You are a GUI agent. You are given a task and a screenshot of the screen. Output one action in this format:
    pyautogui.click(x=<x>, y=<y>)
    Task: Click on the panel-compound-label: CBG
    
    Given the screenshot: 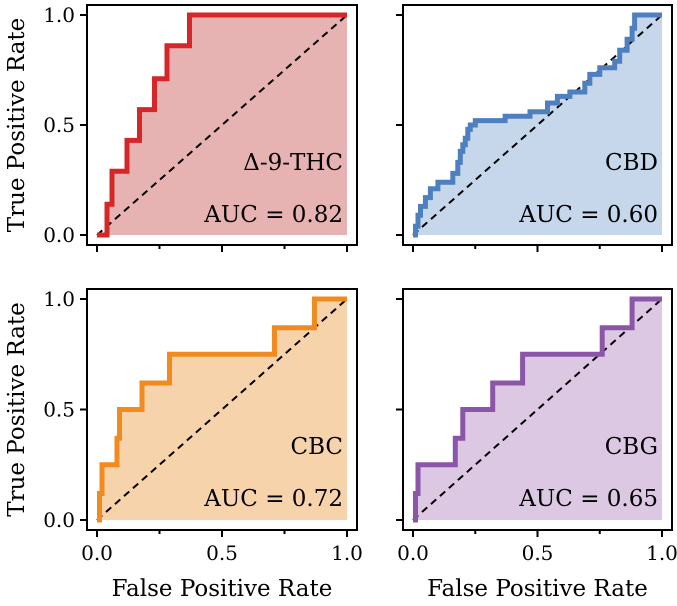 What is the action you would take?
    pyautogui.click(x=631, y=447)
    